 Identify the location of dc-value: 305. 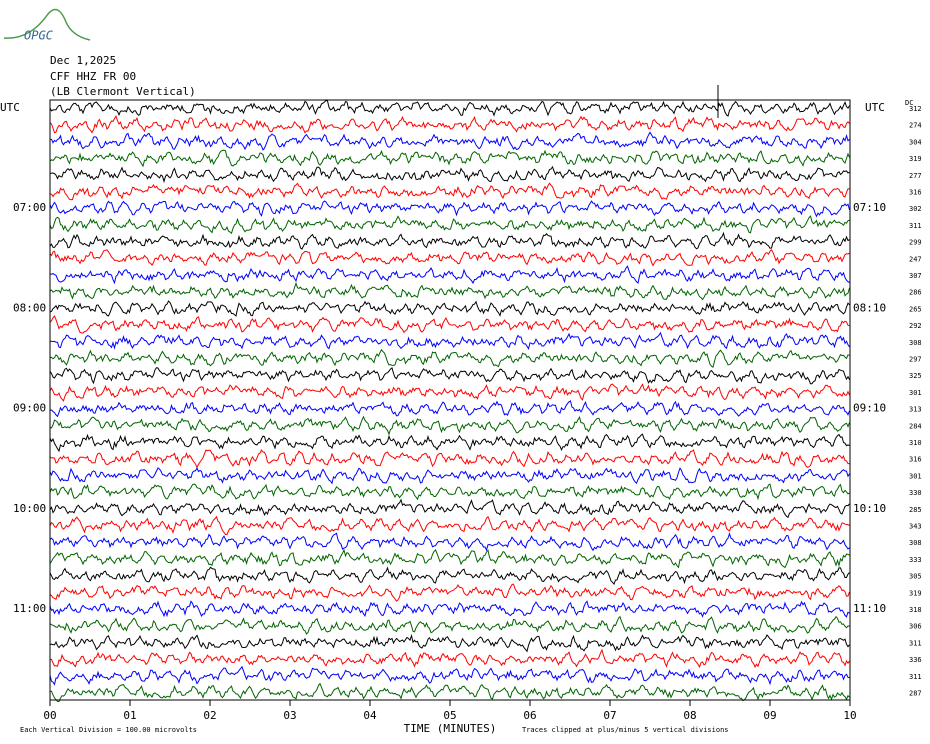
(915, 577).